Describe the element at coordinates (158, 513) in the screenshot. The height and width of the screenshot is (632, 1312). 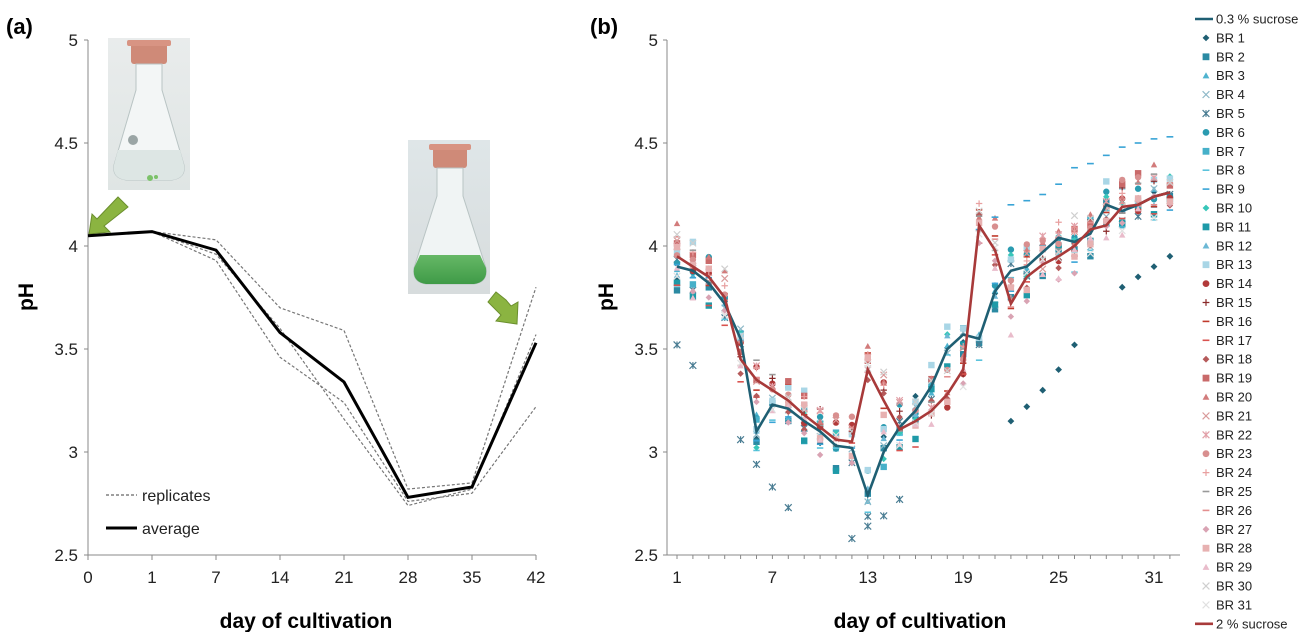
I see `legend-a: replicates average` at that location.